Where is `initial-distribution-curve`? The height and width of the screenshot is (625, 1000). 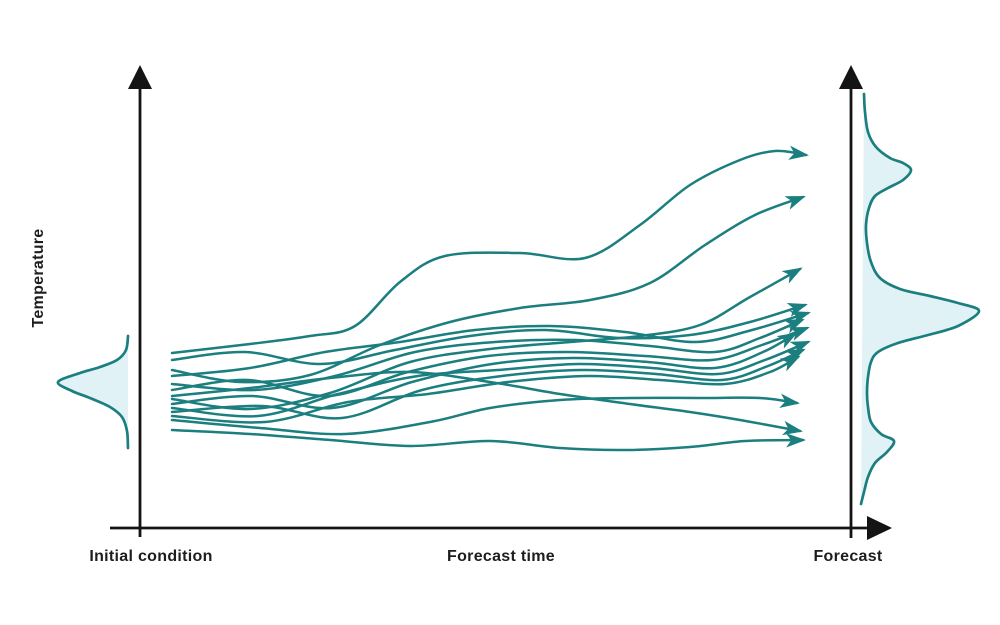
initial-distribution-curve is located at coordinates (93, 392).